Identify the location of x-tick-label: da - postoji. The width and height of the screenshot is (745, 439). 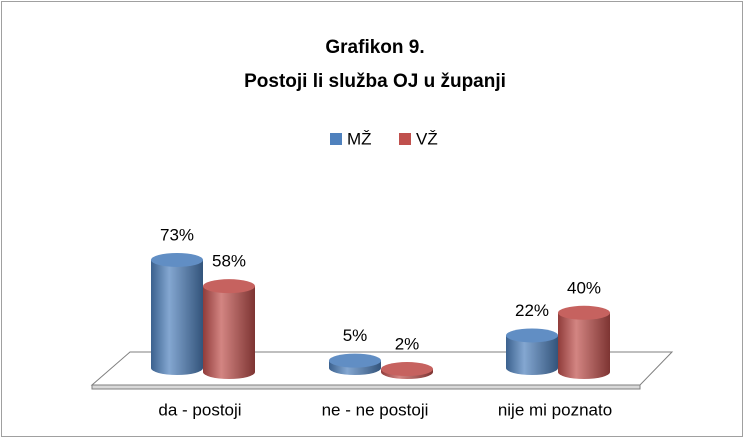
(199, 409).